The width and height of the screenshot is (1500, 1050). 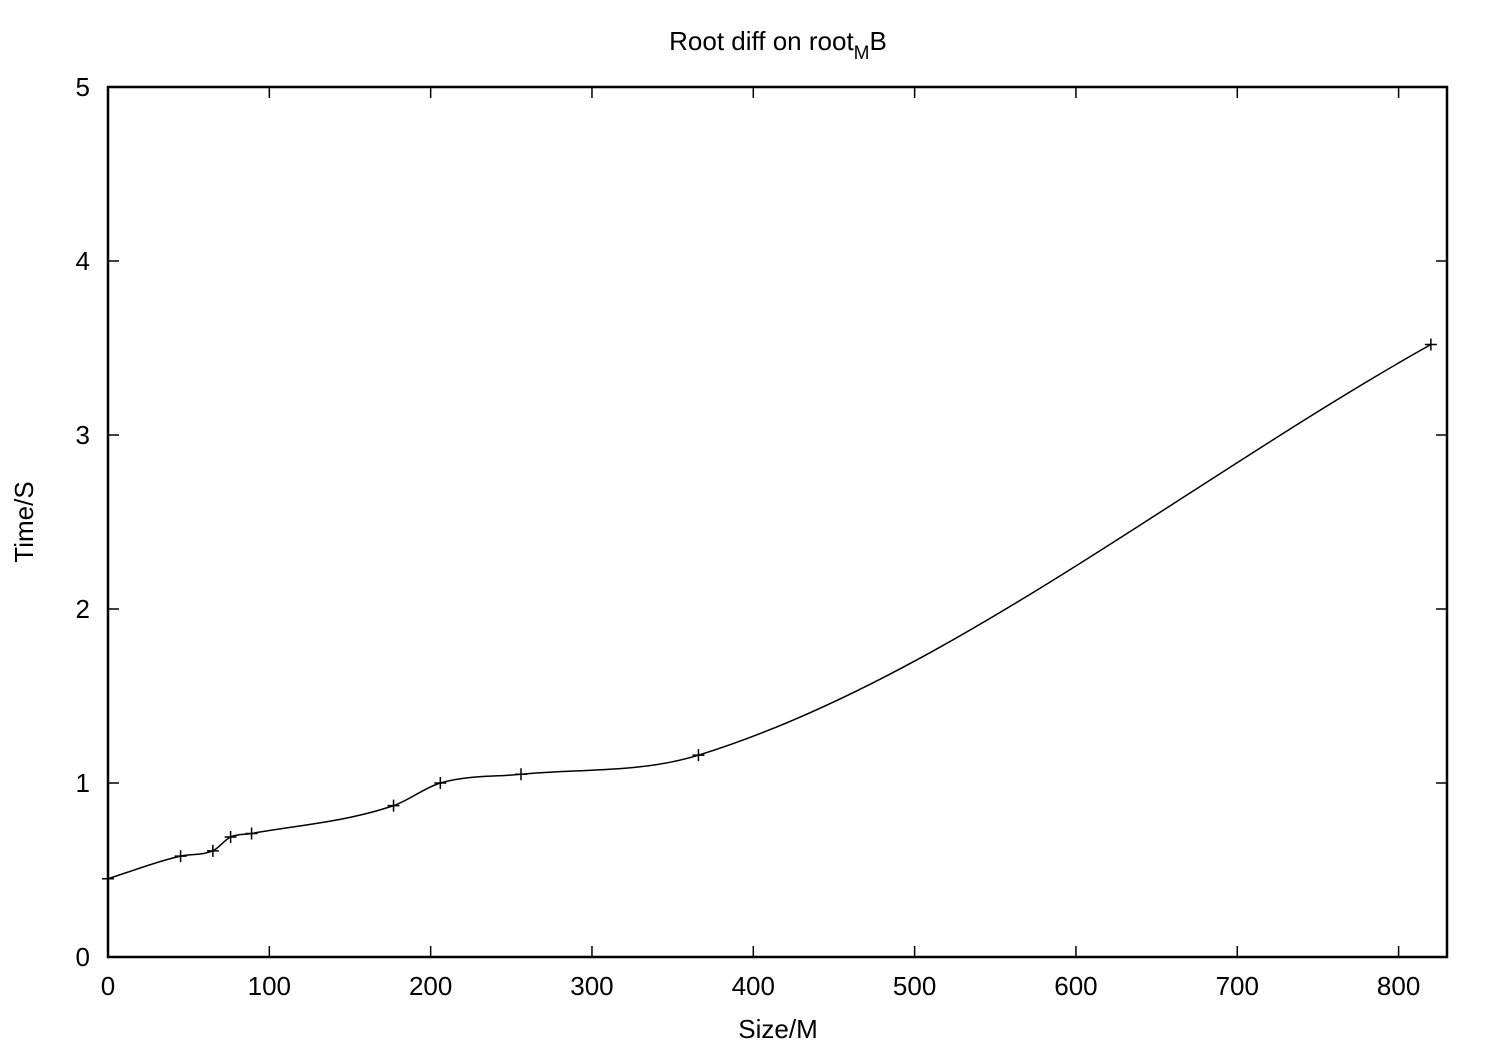 What do you see at coordinates (83, 87) in the screenshot?
I see `y-tick-label: 5` at bounding box center [83, 87].